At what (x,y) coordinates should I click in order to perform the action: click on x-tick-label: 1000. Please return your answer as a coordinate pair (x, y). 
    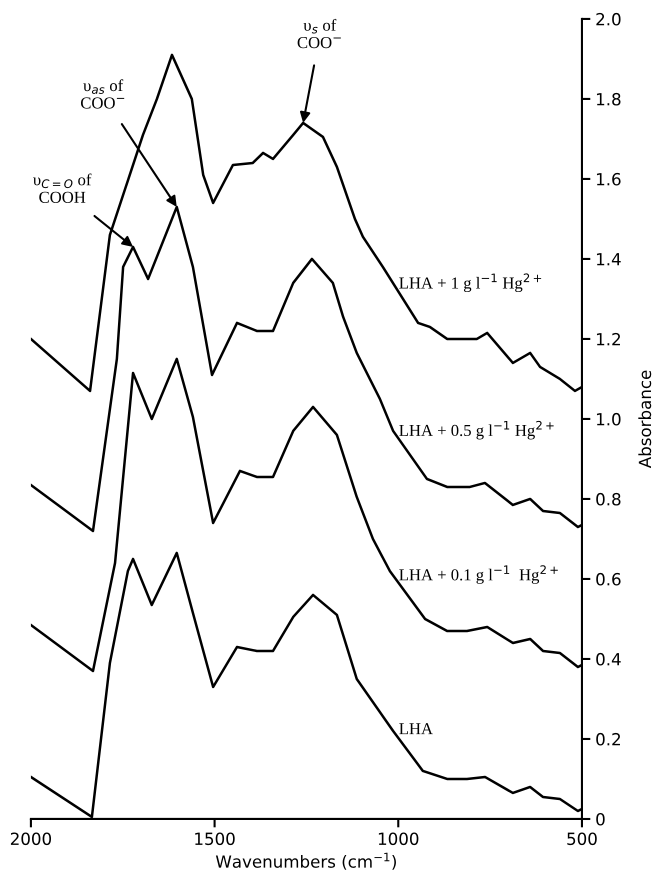
    Looking at the image, I should click on (398, 839).